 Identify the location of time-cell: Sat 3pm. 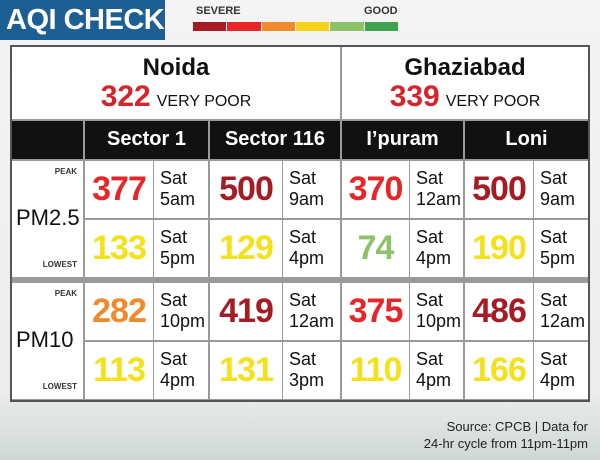
(311, 370).